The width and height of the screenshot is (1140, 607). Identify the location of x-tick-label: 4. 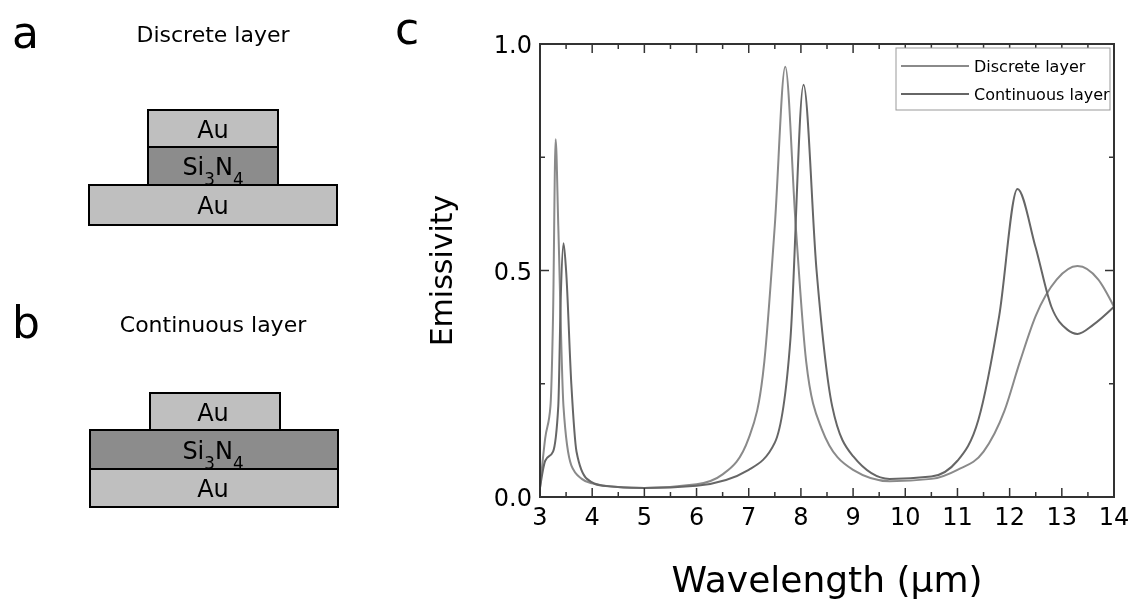
(592, 517).